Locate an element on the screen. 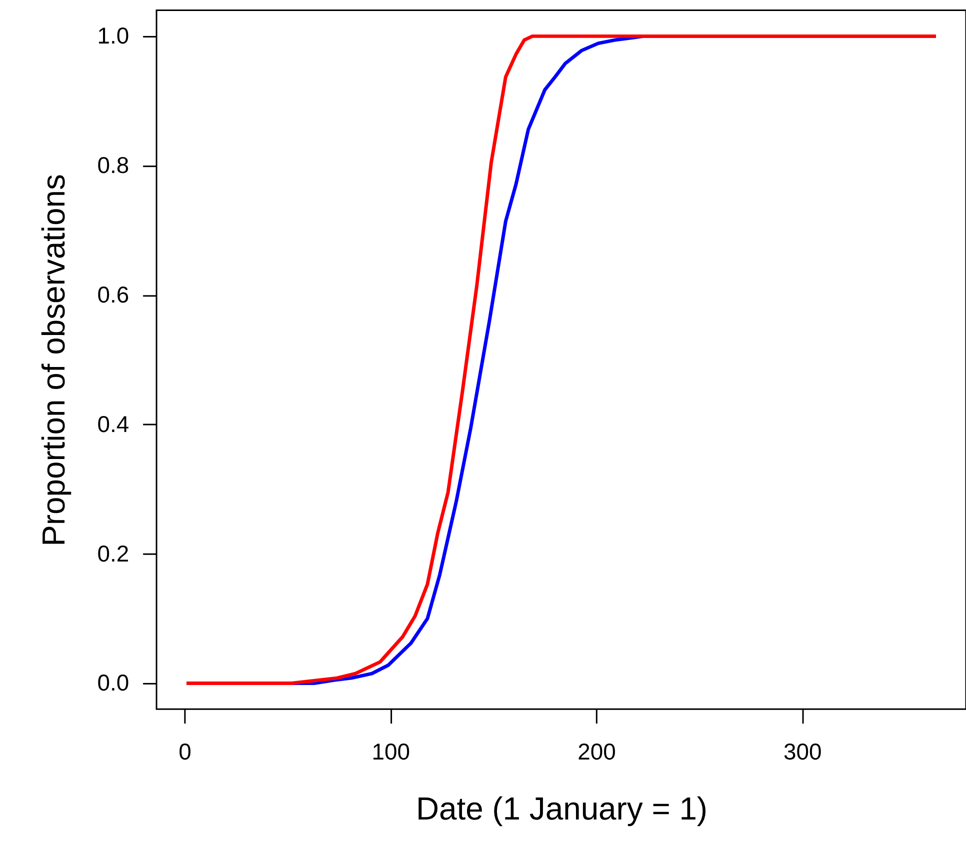 Image resolution: width=966 pixels, height=861 pixels. y-tick-label: 1.0 is located at coordinates (113, 35).